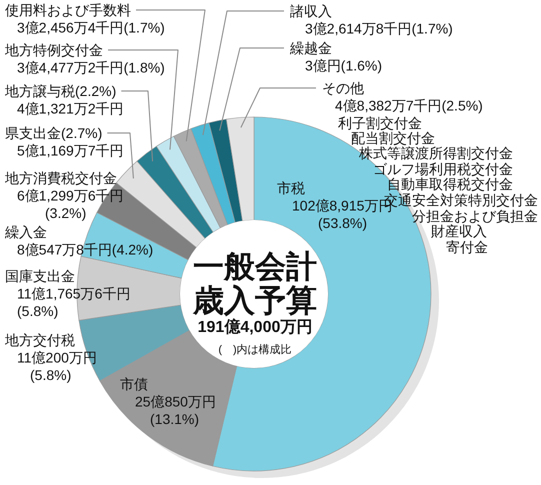 The width and height of the screenshot is (541, 485). Describe the element at coordinates (436, 153) in the screenshot. I see `annotation: 株式等譲渡所得割交付金` at that location.